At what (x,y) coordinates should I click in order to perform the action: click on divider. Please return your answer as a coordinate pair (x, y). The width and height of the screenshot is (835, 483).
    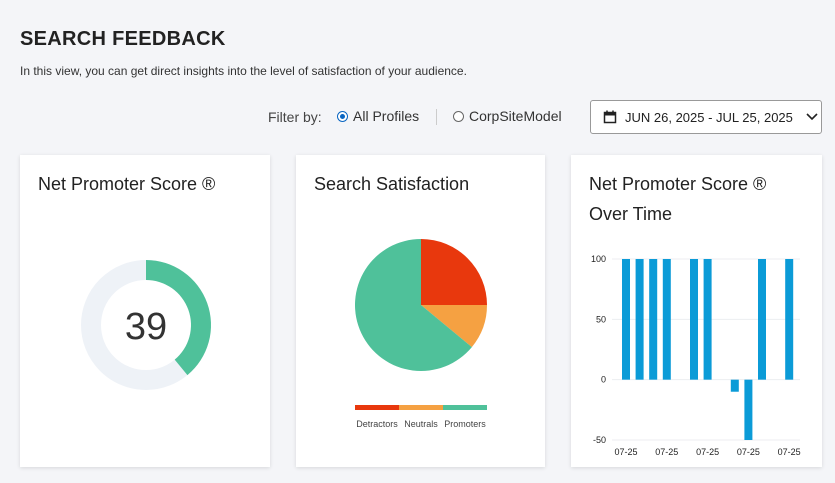
    Looking at the image, I should click on (436, 117).